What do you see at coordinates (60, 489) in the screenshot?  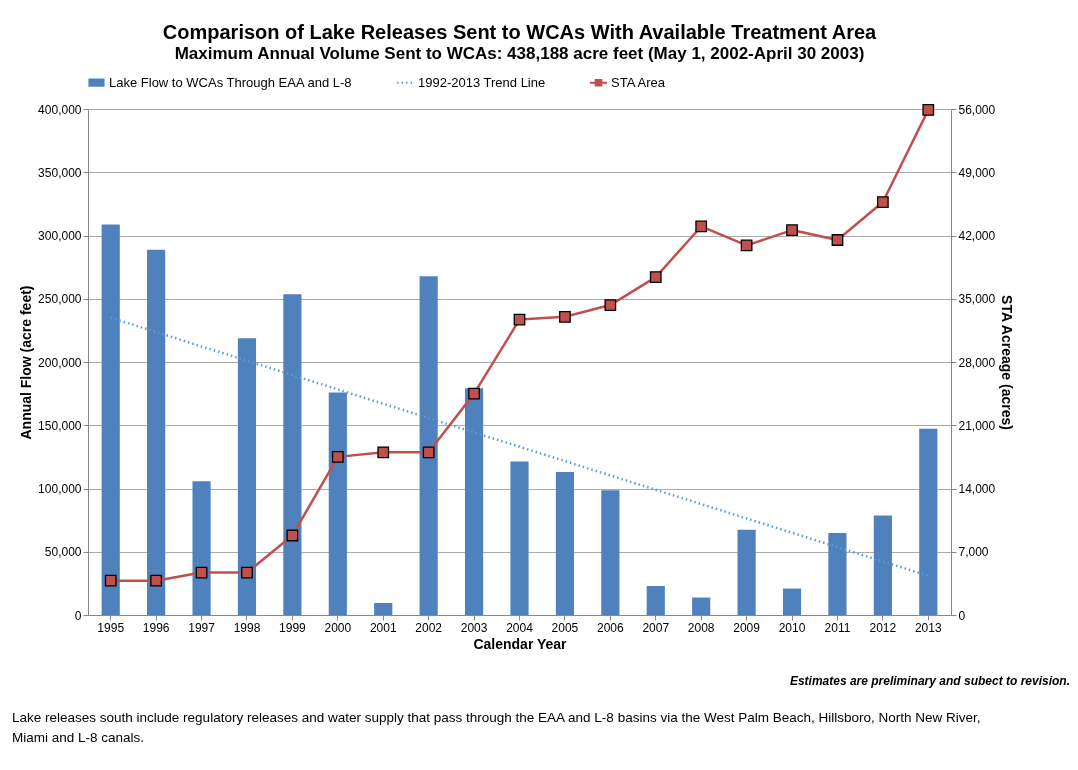 I see `y-tick-label: 100,000` at bounding box center [60, 489].